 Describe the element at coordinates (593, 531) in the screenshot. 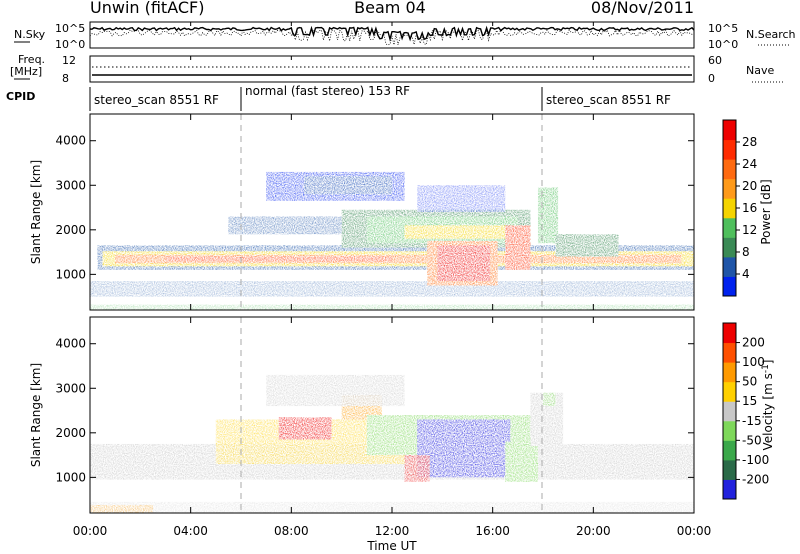

I see `x-tick-label: 20:00` at that location.